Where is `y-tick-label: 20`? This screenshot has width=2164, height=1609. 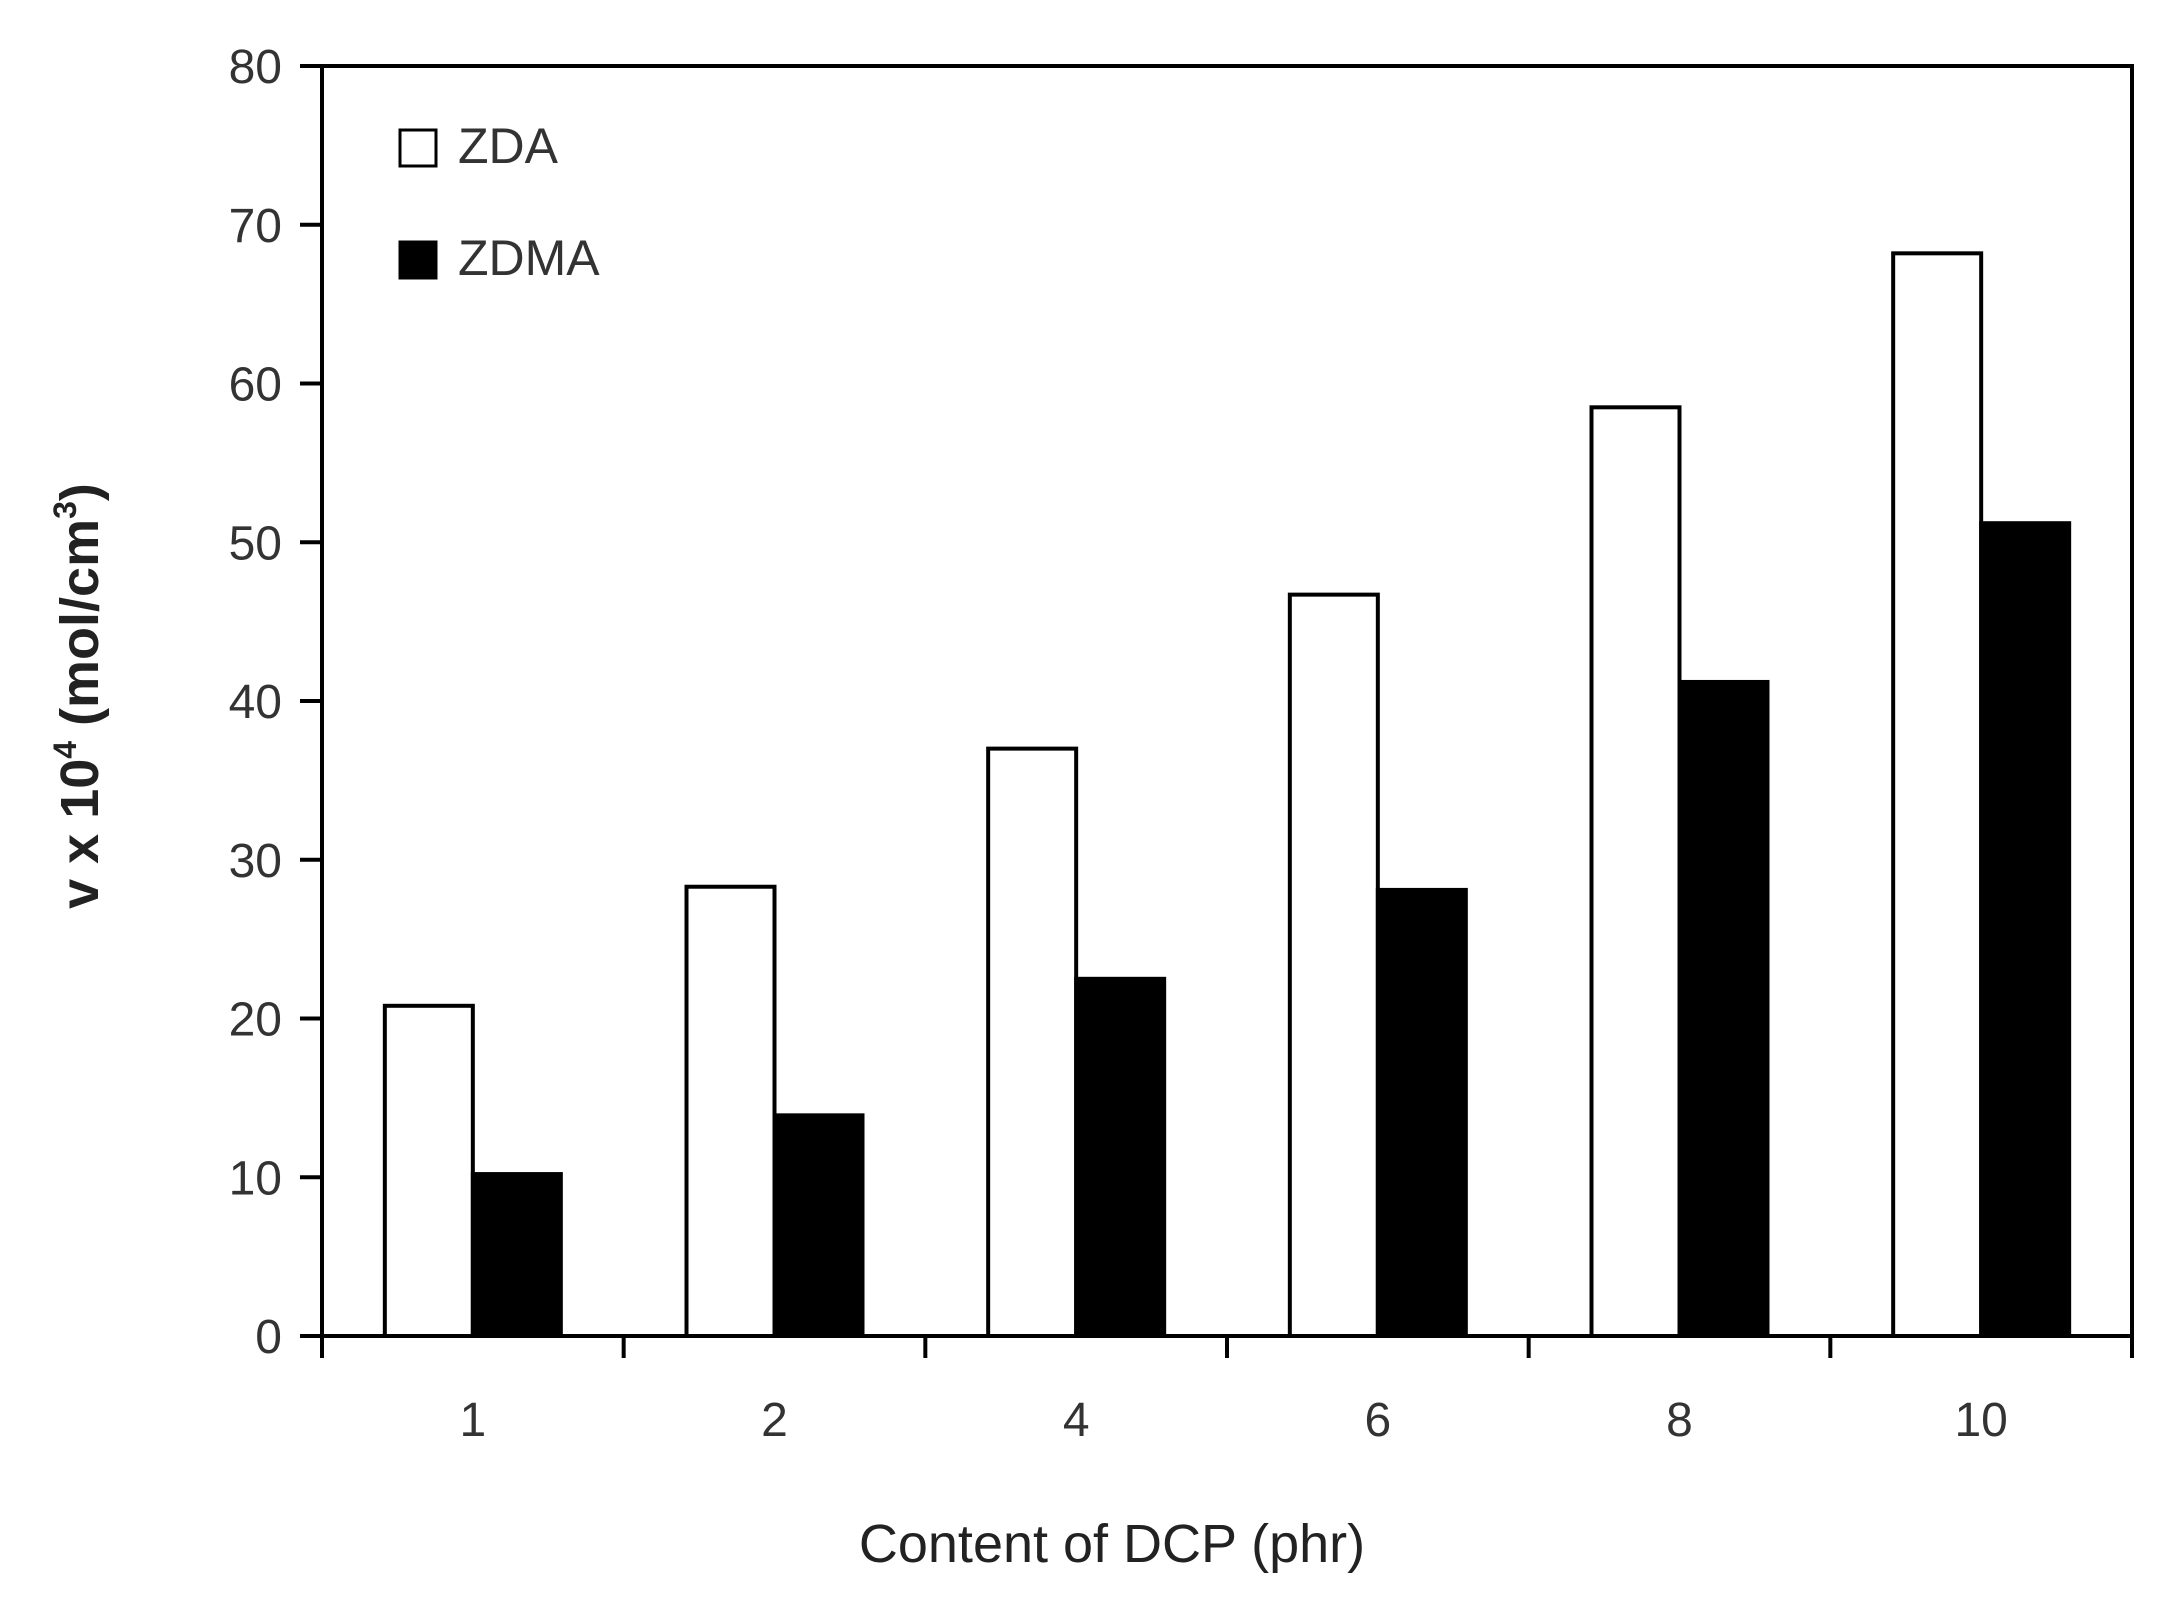
y-tick-label: 20 is located at coordinates (255, 1020).